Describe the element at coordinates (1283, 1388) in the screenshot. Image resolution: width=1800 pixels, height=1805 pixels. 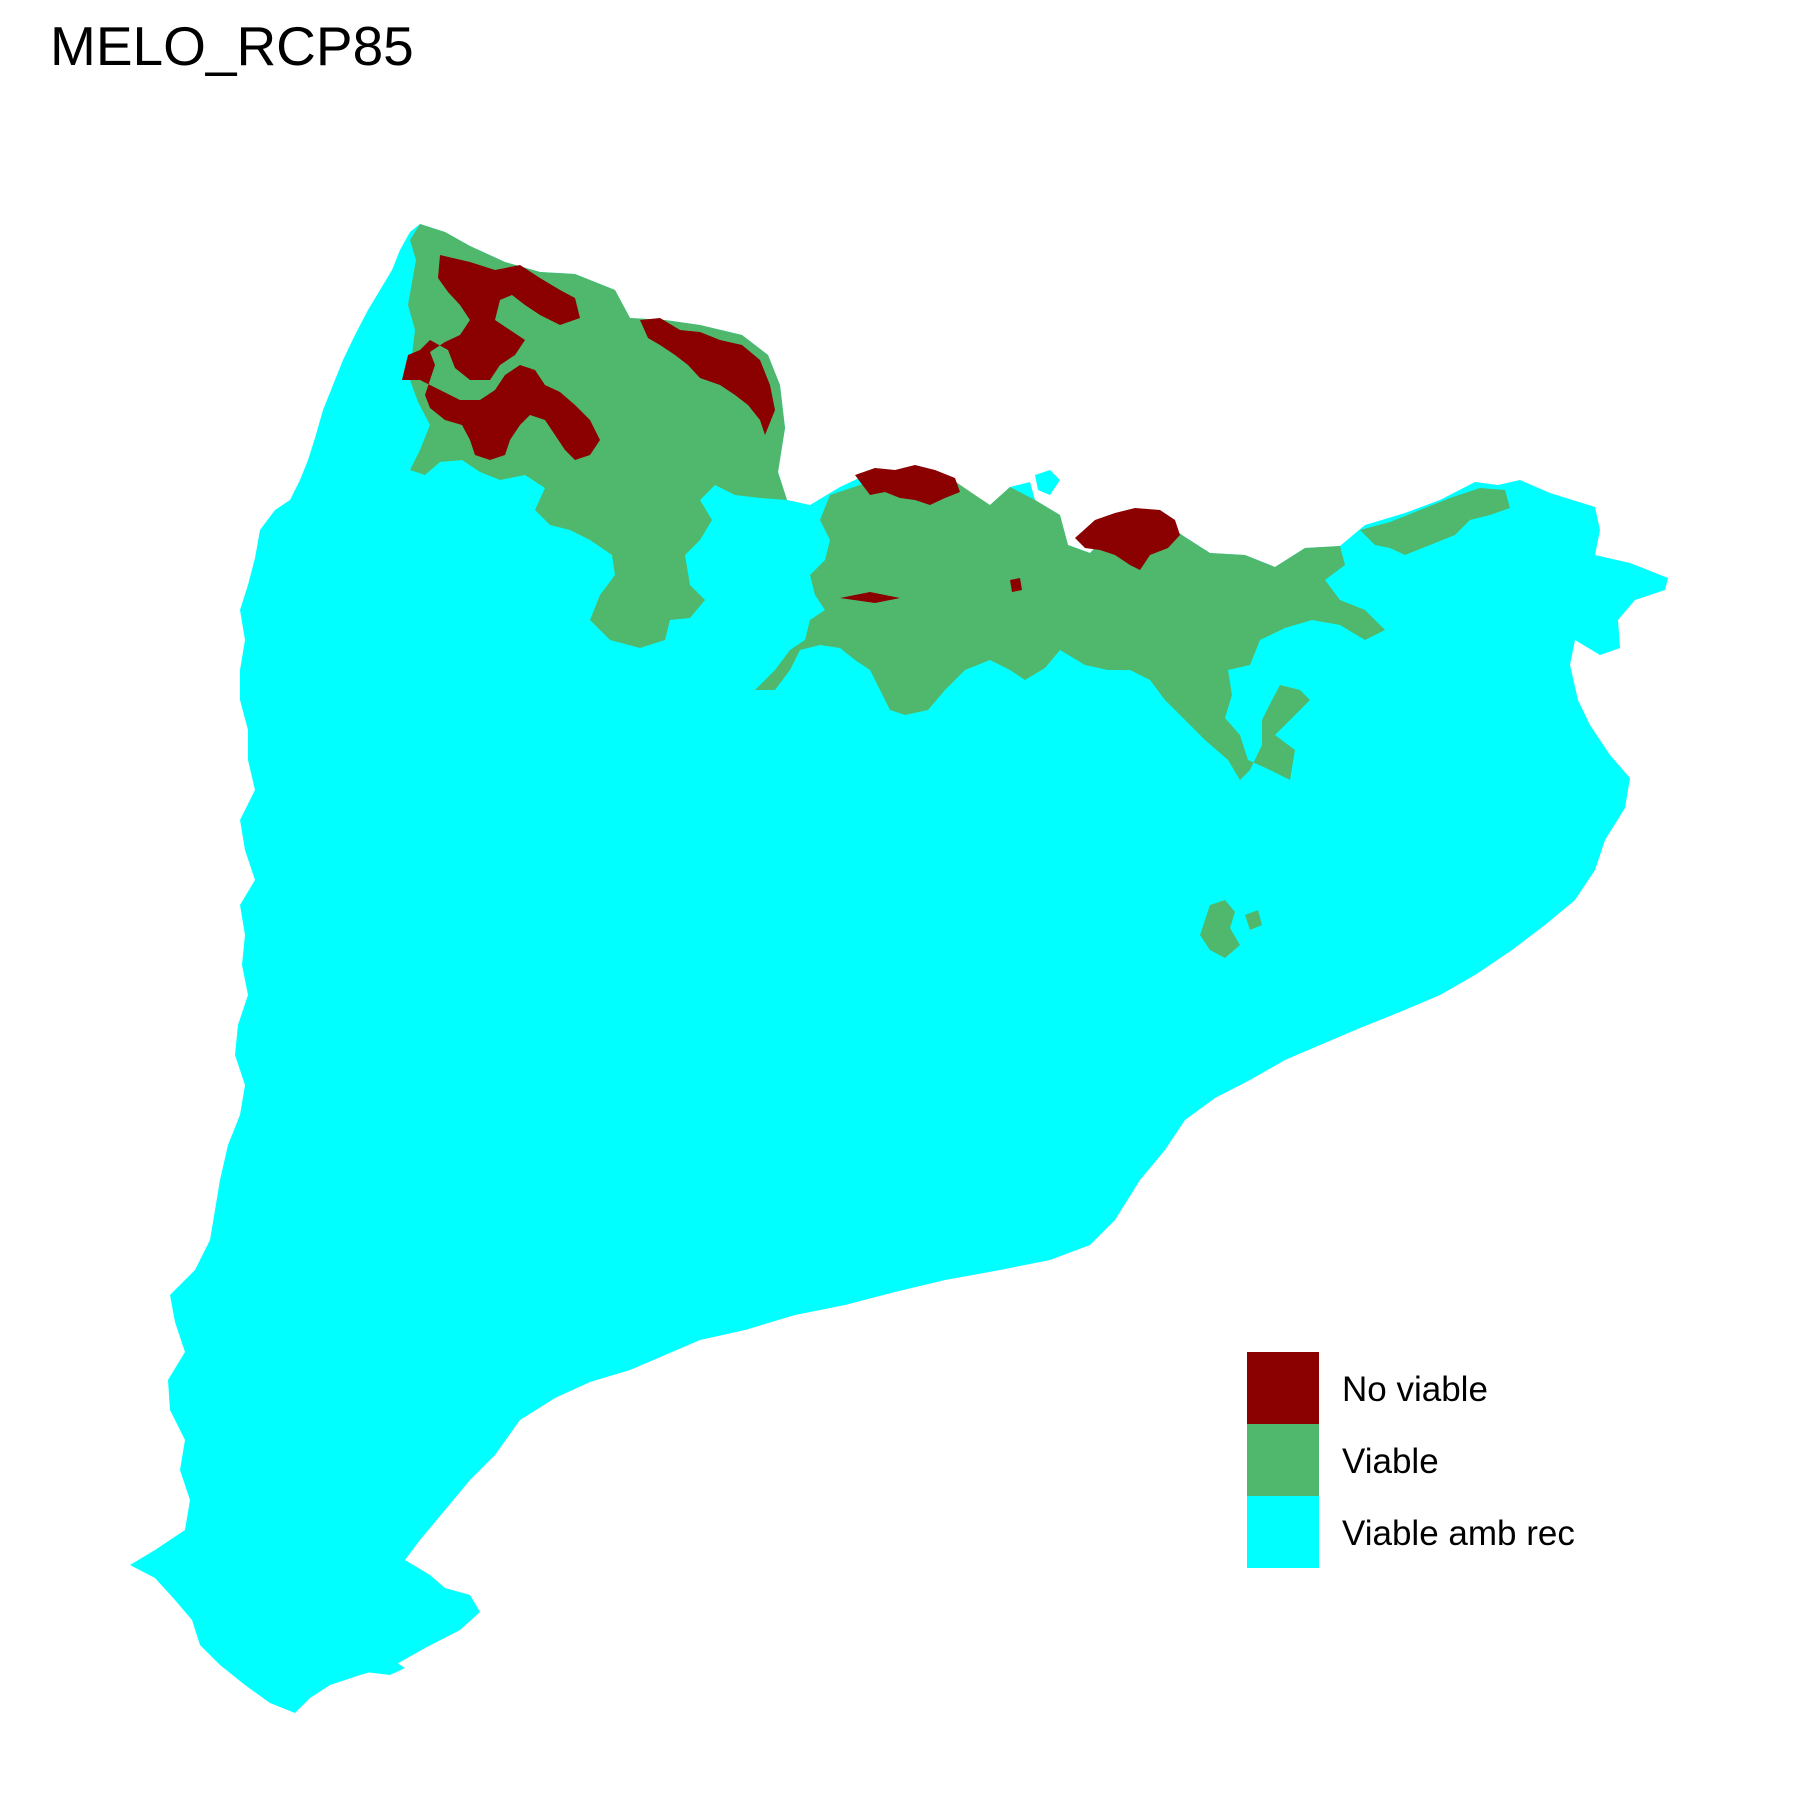
I see `legend-swatch-no-viable` at that location.